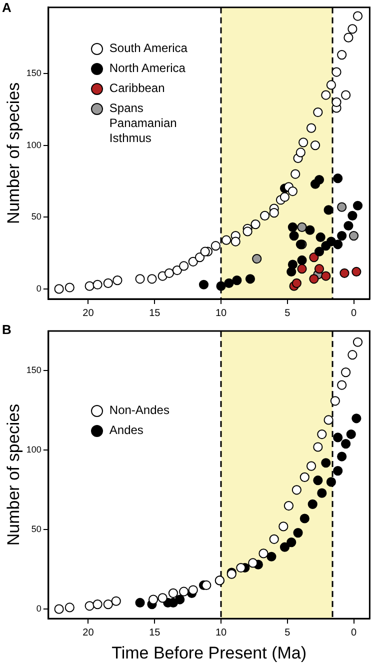 Image resolution: width=375 pixels, height=666 pixels. What do you see at coordinates (147, 68) in the screenshot?
I see `legend-label: North America` at bounding box center [147, 68].